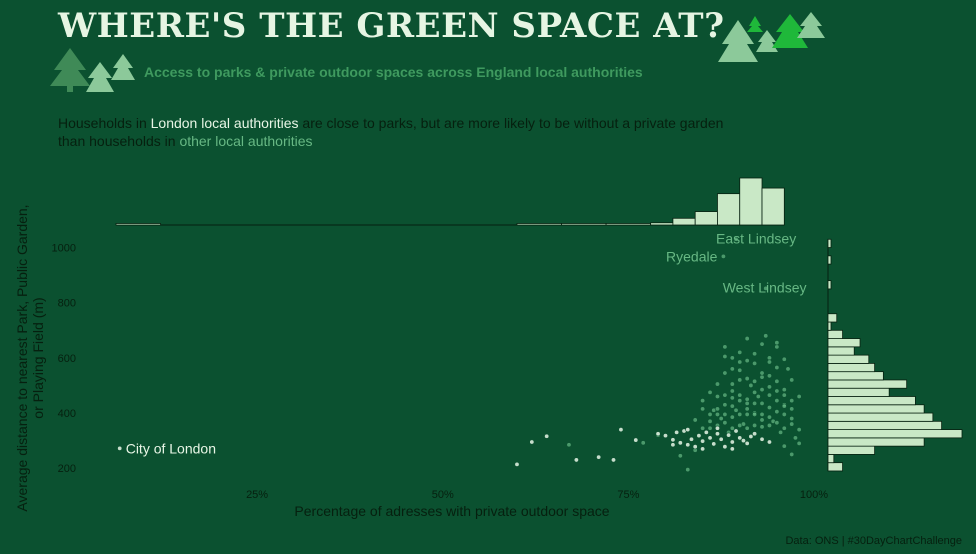  I want to click on y-tick-label: 600, so click(67, 359).